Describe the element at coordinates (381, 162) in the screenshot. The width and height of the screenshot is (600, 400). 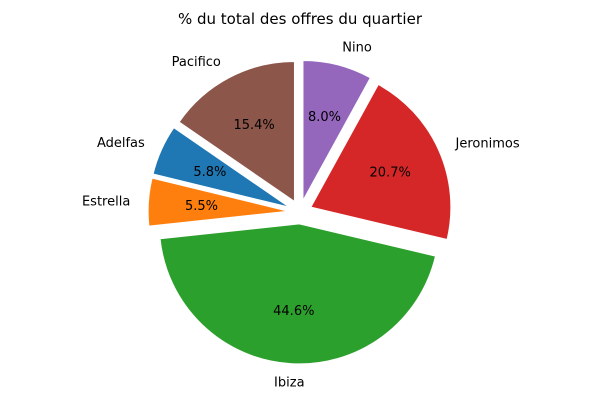
I see `pie-slice-jeronimos` at that location.